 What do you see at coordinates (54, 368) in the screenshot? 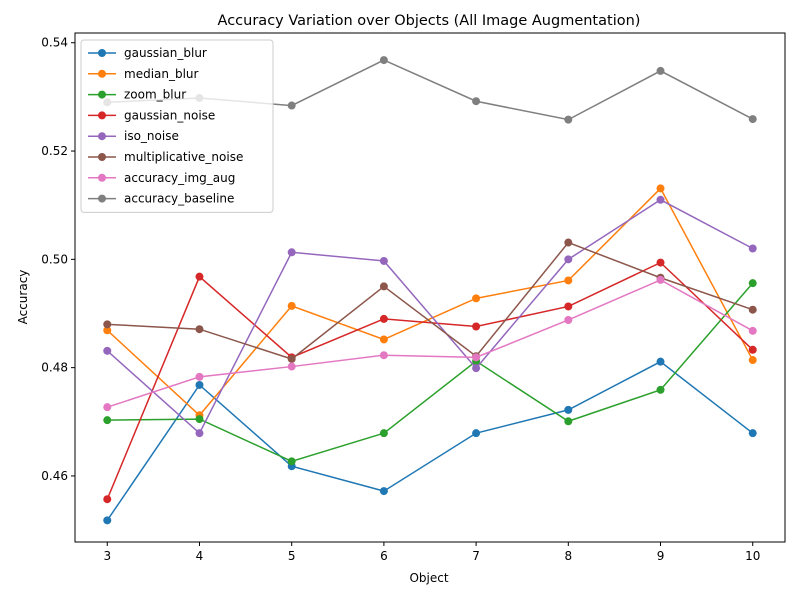
I see `y-tick-label: 0.48` at bounding box center [54, 368].